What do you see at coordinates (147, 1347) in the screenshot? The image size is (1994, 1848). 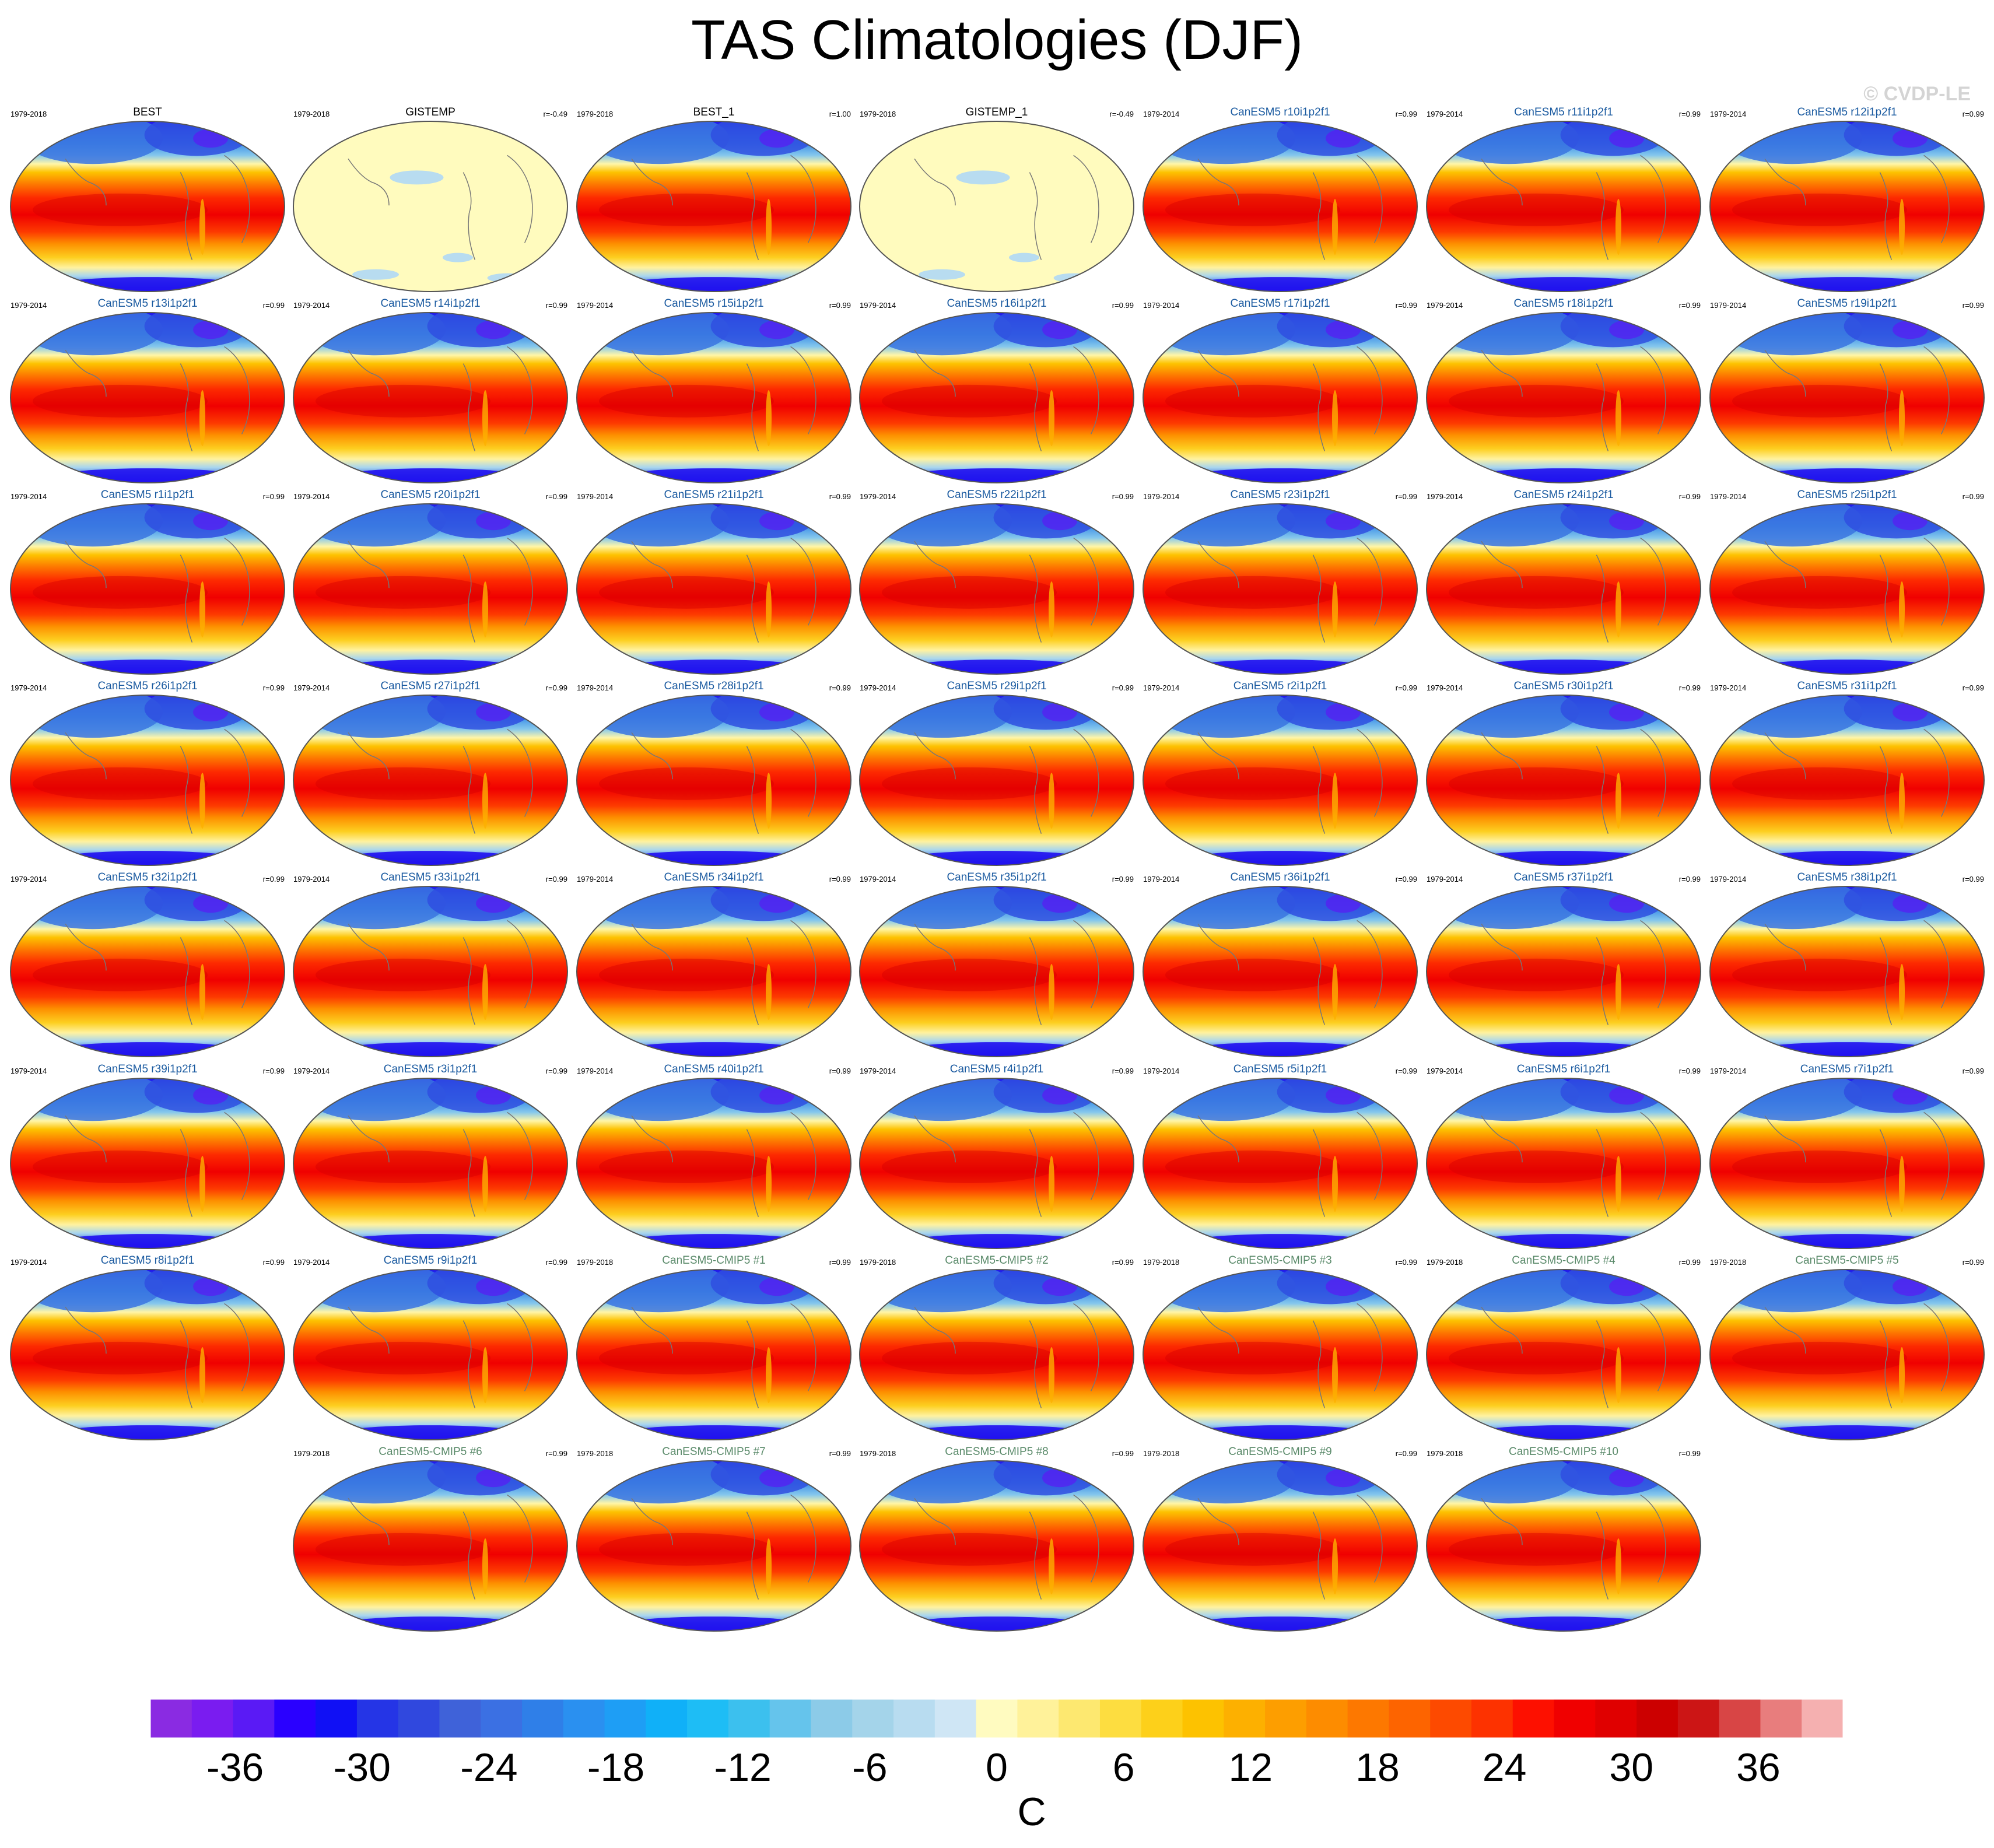 I see `map-panel: 1979-2014 CanESM5 r8i1p2f1 r=0.99` at bounding box center [147, 1347].